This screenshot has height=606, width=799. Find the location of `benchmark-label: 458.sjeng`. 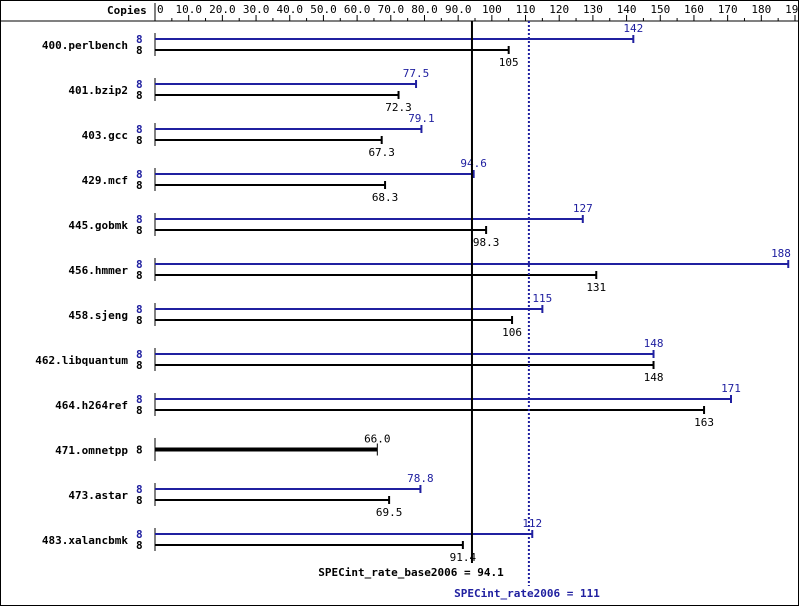

benchmark-label: 458.sjeng is located at coordinates (98, 315).